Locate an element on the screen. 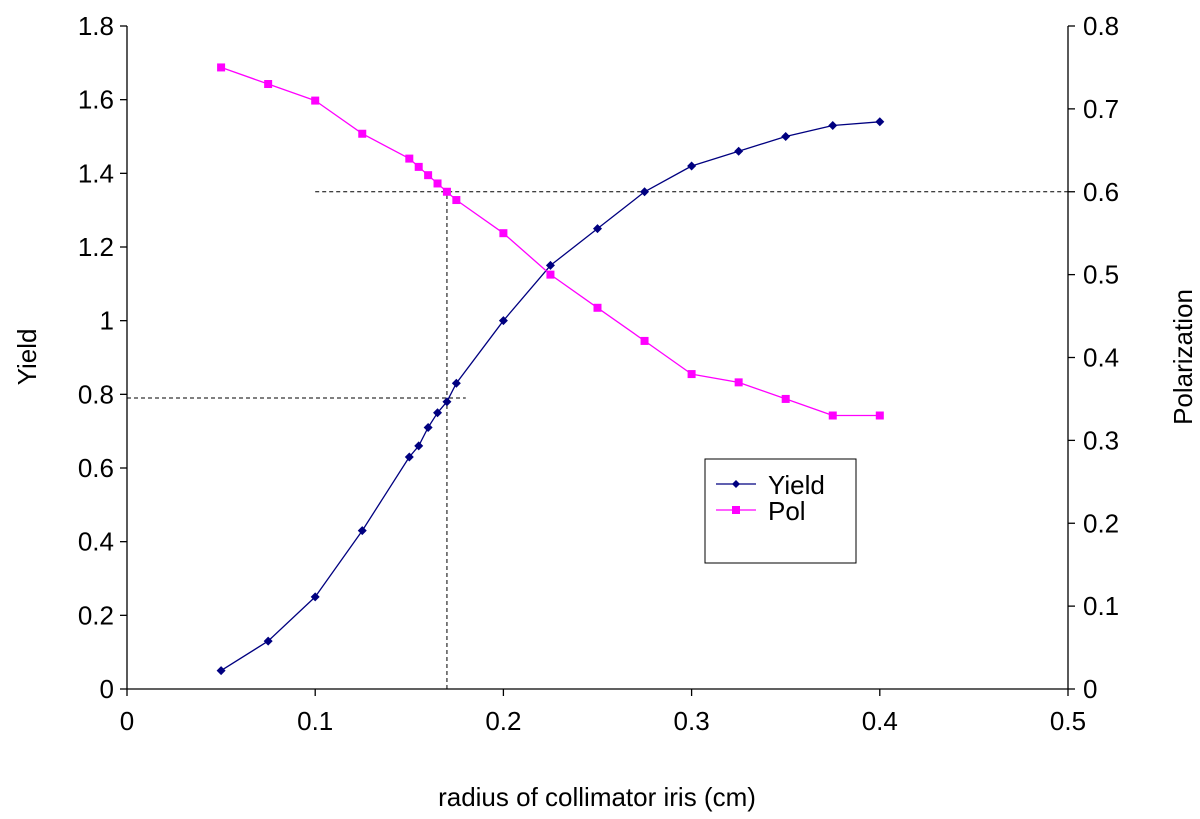 This screenshot has width=1200, height=819. y-tick-label: 1.4 is located at coordinates (96, 173).